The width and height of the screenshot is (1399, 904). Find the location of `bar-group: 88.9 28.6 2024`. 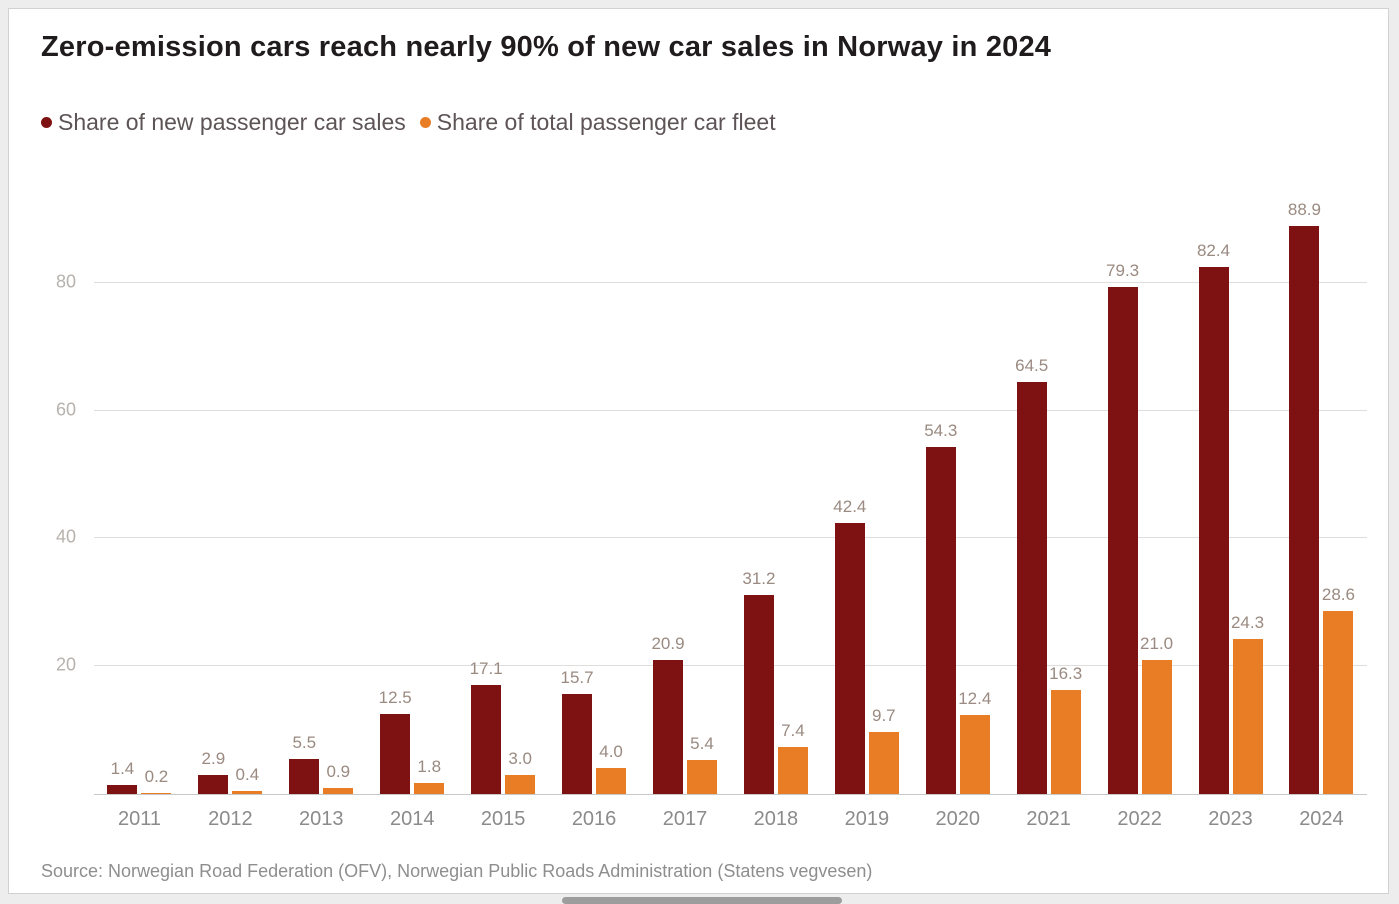

bar-group: 88.9 28.6 2024 is located at coordinates (1321, 502).